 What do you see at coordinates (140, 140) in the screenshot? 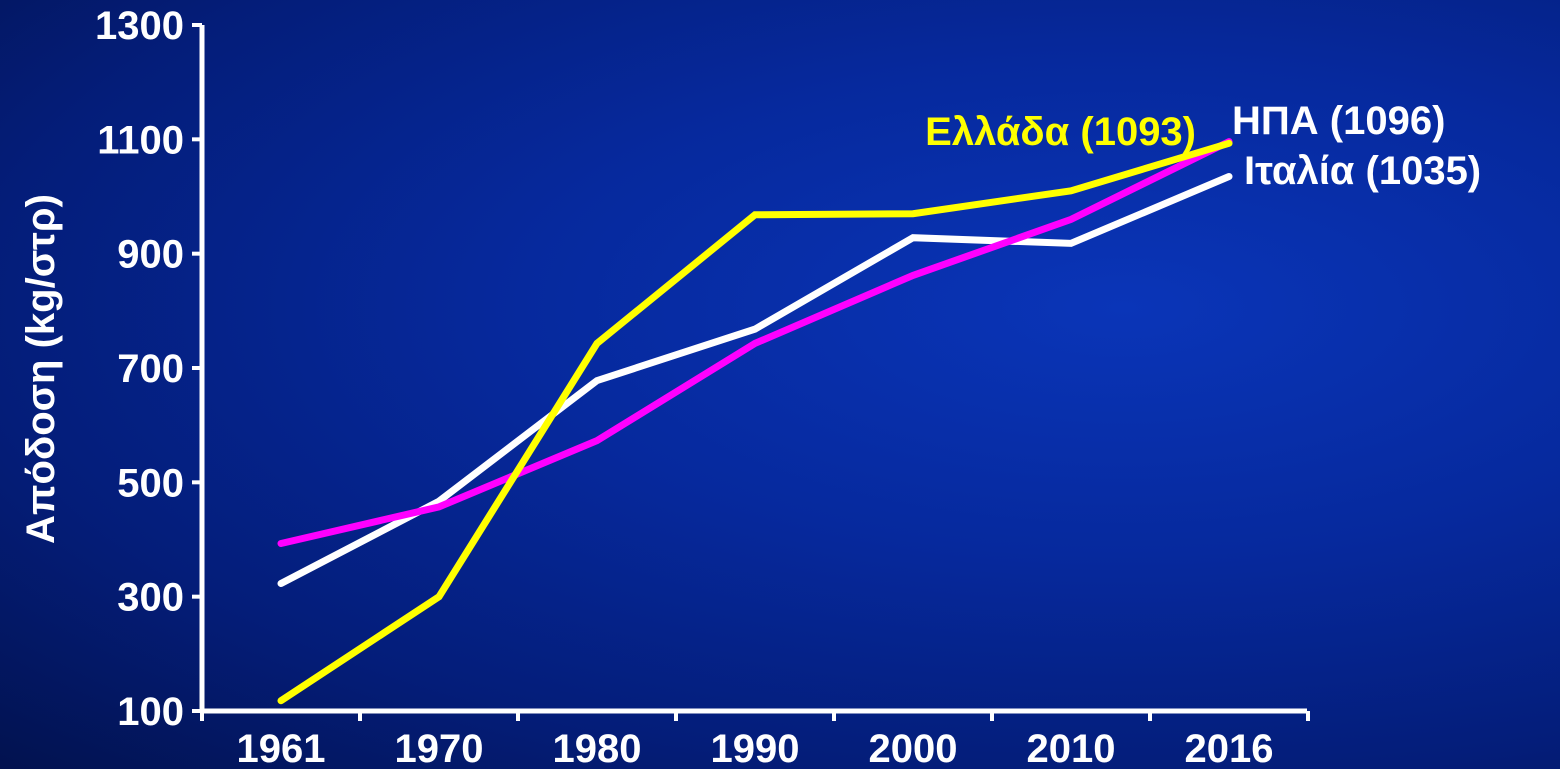
I see `y-tick-label: 1100` at bounding box center [140, 140].